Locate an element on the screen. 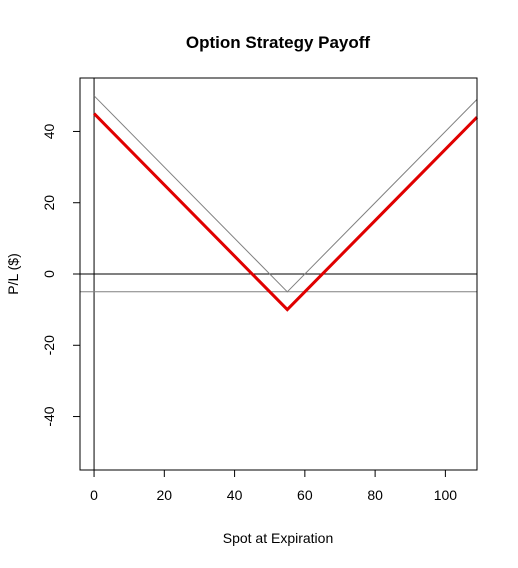 The image size is (518, 568). y-axis-label: P/L ($) is located at coordinates (13, 274).